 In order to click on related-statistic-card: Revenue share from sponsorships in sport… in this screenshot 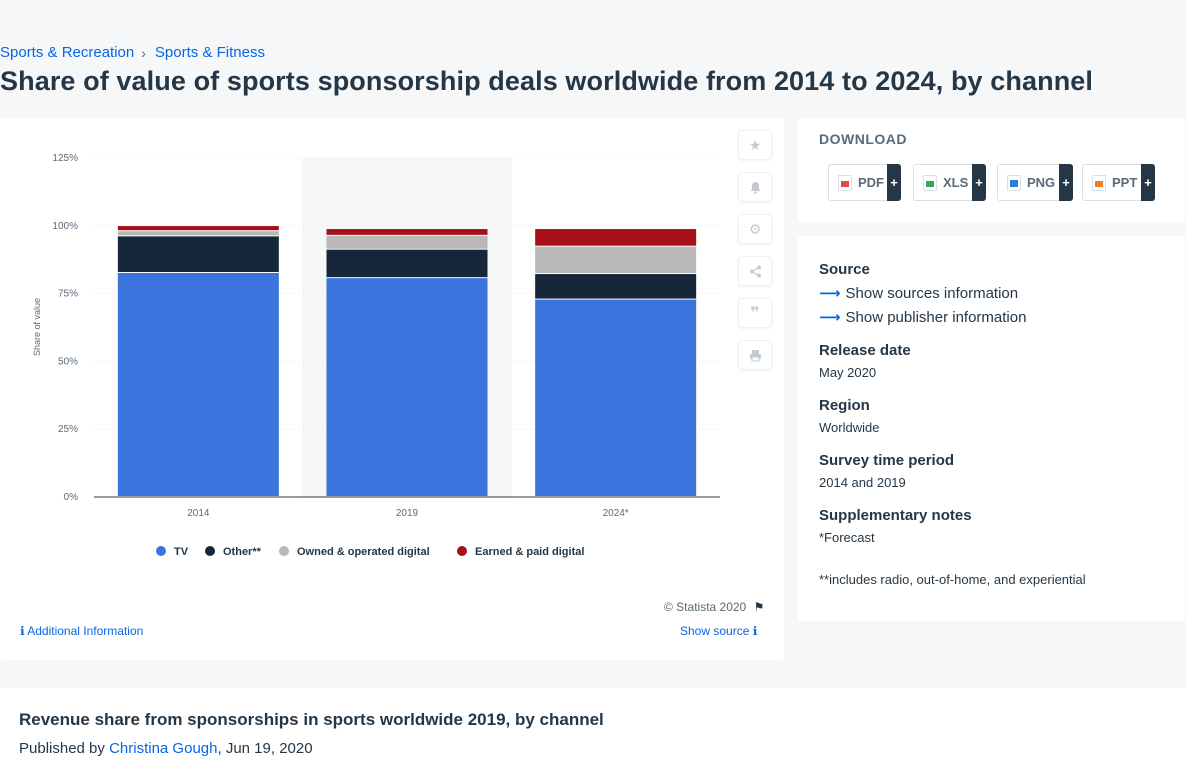, I will do `click(593, 724)`.